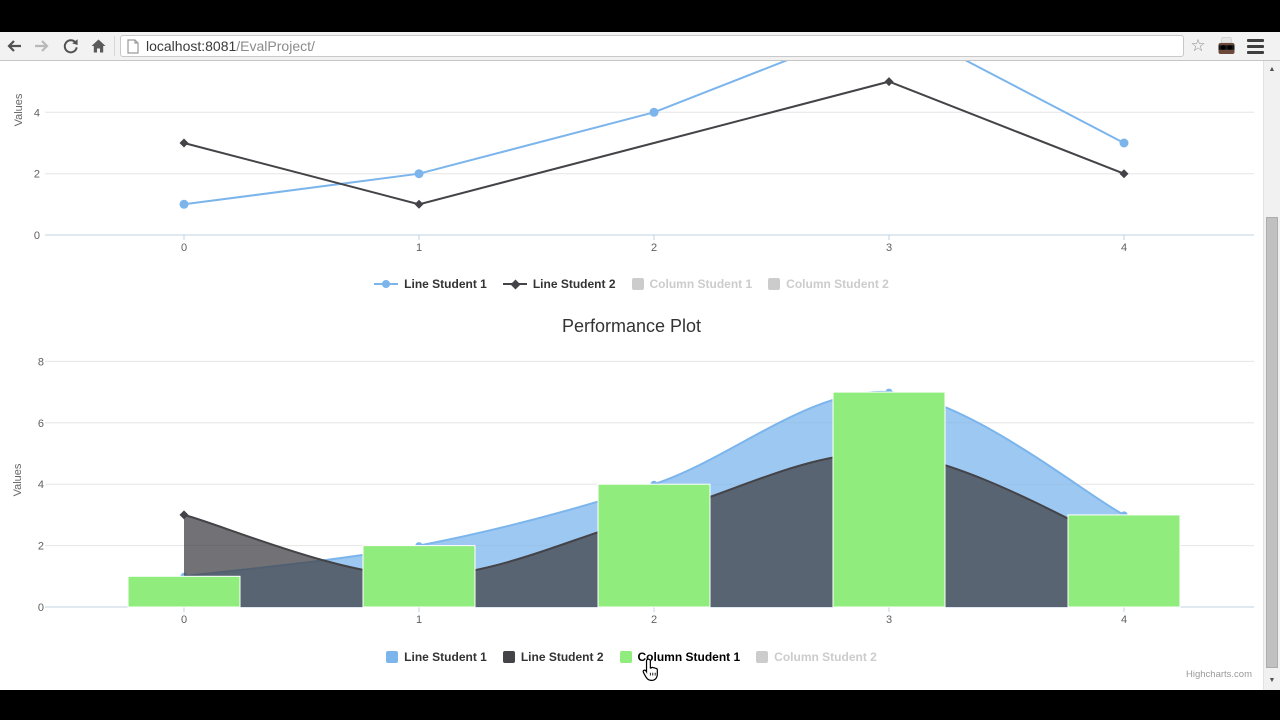  What do you see at coordinates (650, 669) in the screenshot?
I see `hand-cursor` at bounding box center [650, 669].